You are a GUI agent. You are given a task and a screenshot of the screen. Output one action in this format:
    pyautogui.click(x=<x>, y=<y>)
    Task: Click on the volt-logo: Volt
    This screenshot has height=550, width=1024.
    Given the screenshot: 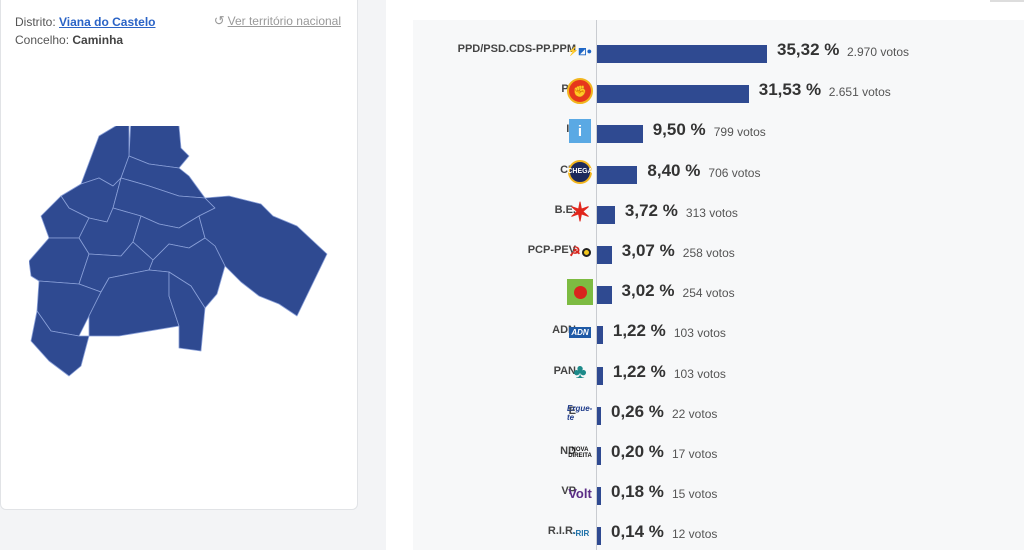 What is the action you would take?
    pyautogui.click(x=580, y=493)
    